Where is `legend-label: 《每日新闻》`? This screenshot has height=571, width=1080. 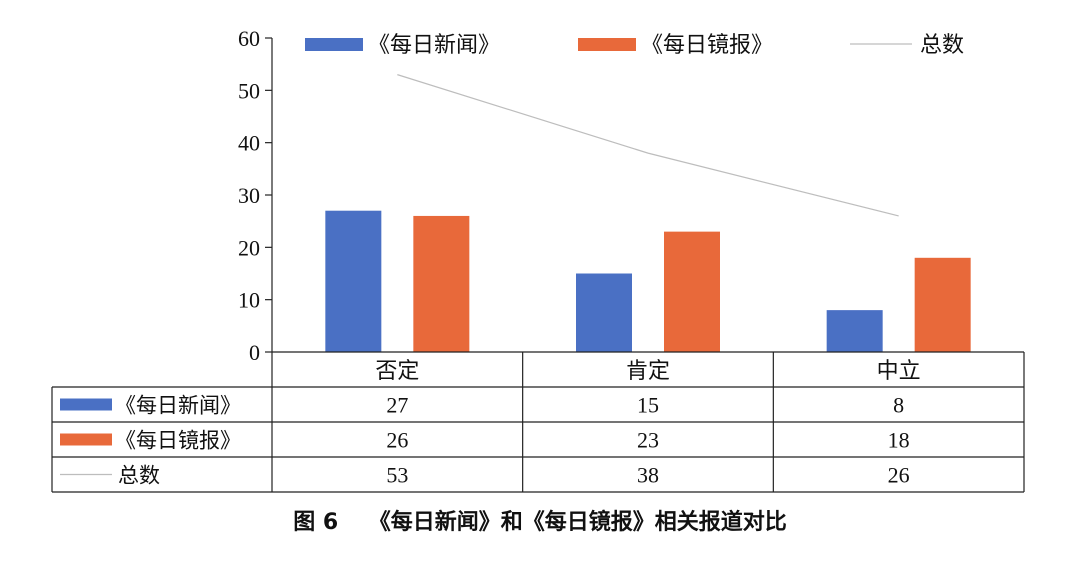
legend-label: 《每日新闻》 is located at coordinates (434, 45).